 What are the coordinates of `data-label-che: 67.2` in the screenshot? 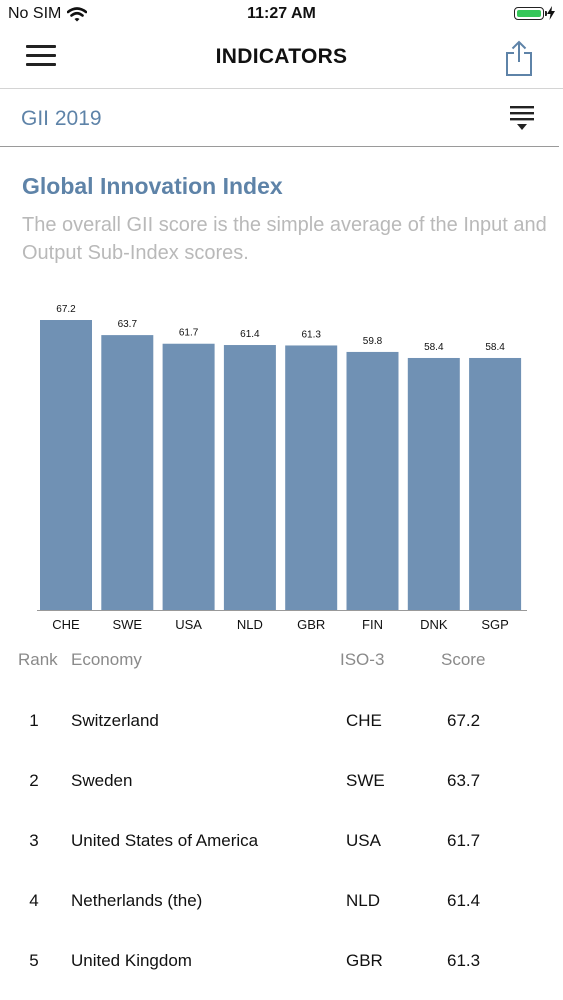 It's located at (66, 309).